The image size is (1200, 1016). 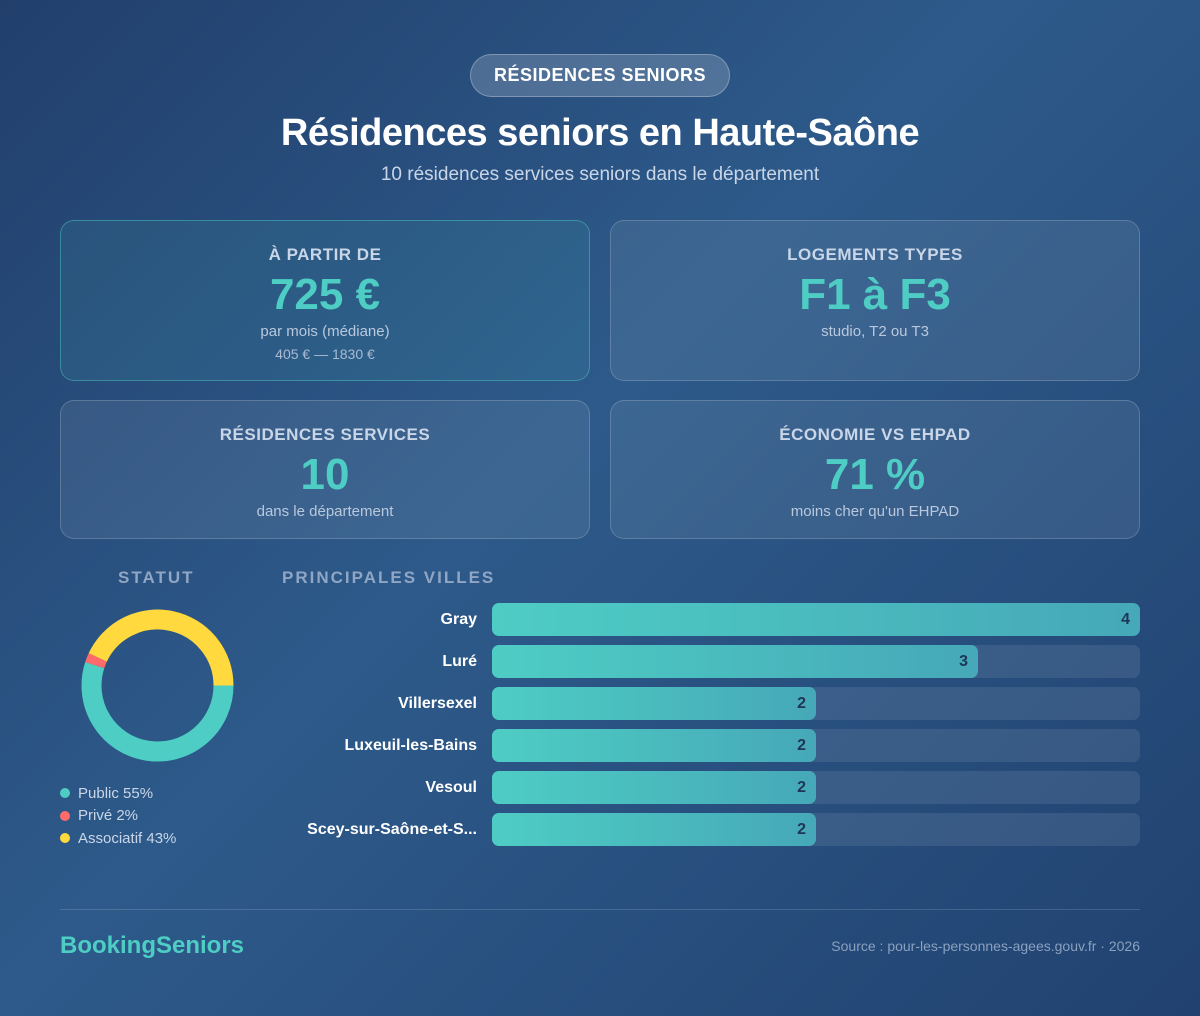 What do you see at coordinates (600, 909) in the screenshot?
I see `footer-divider` at bounding box center [600, 909].